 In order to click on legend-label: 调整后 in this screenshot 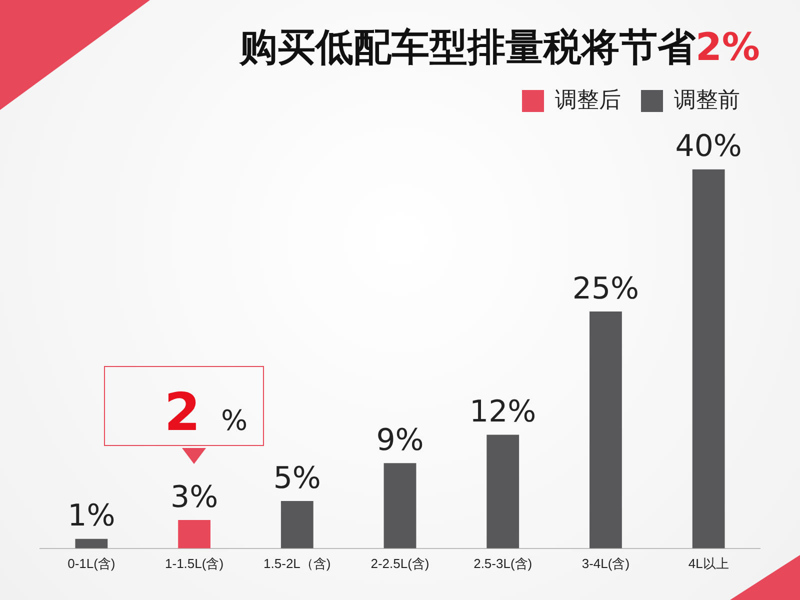, I will do `click(588, 99)`.